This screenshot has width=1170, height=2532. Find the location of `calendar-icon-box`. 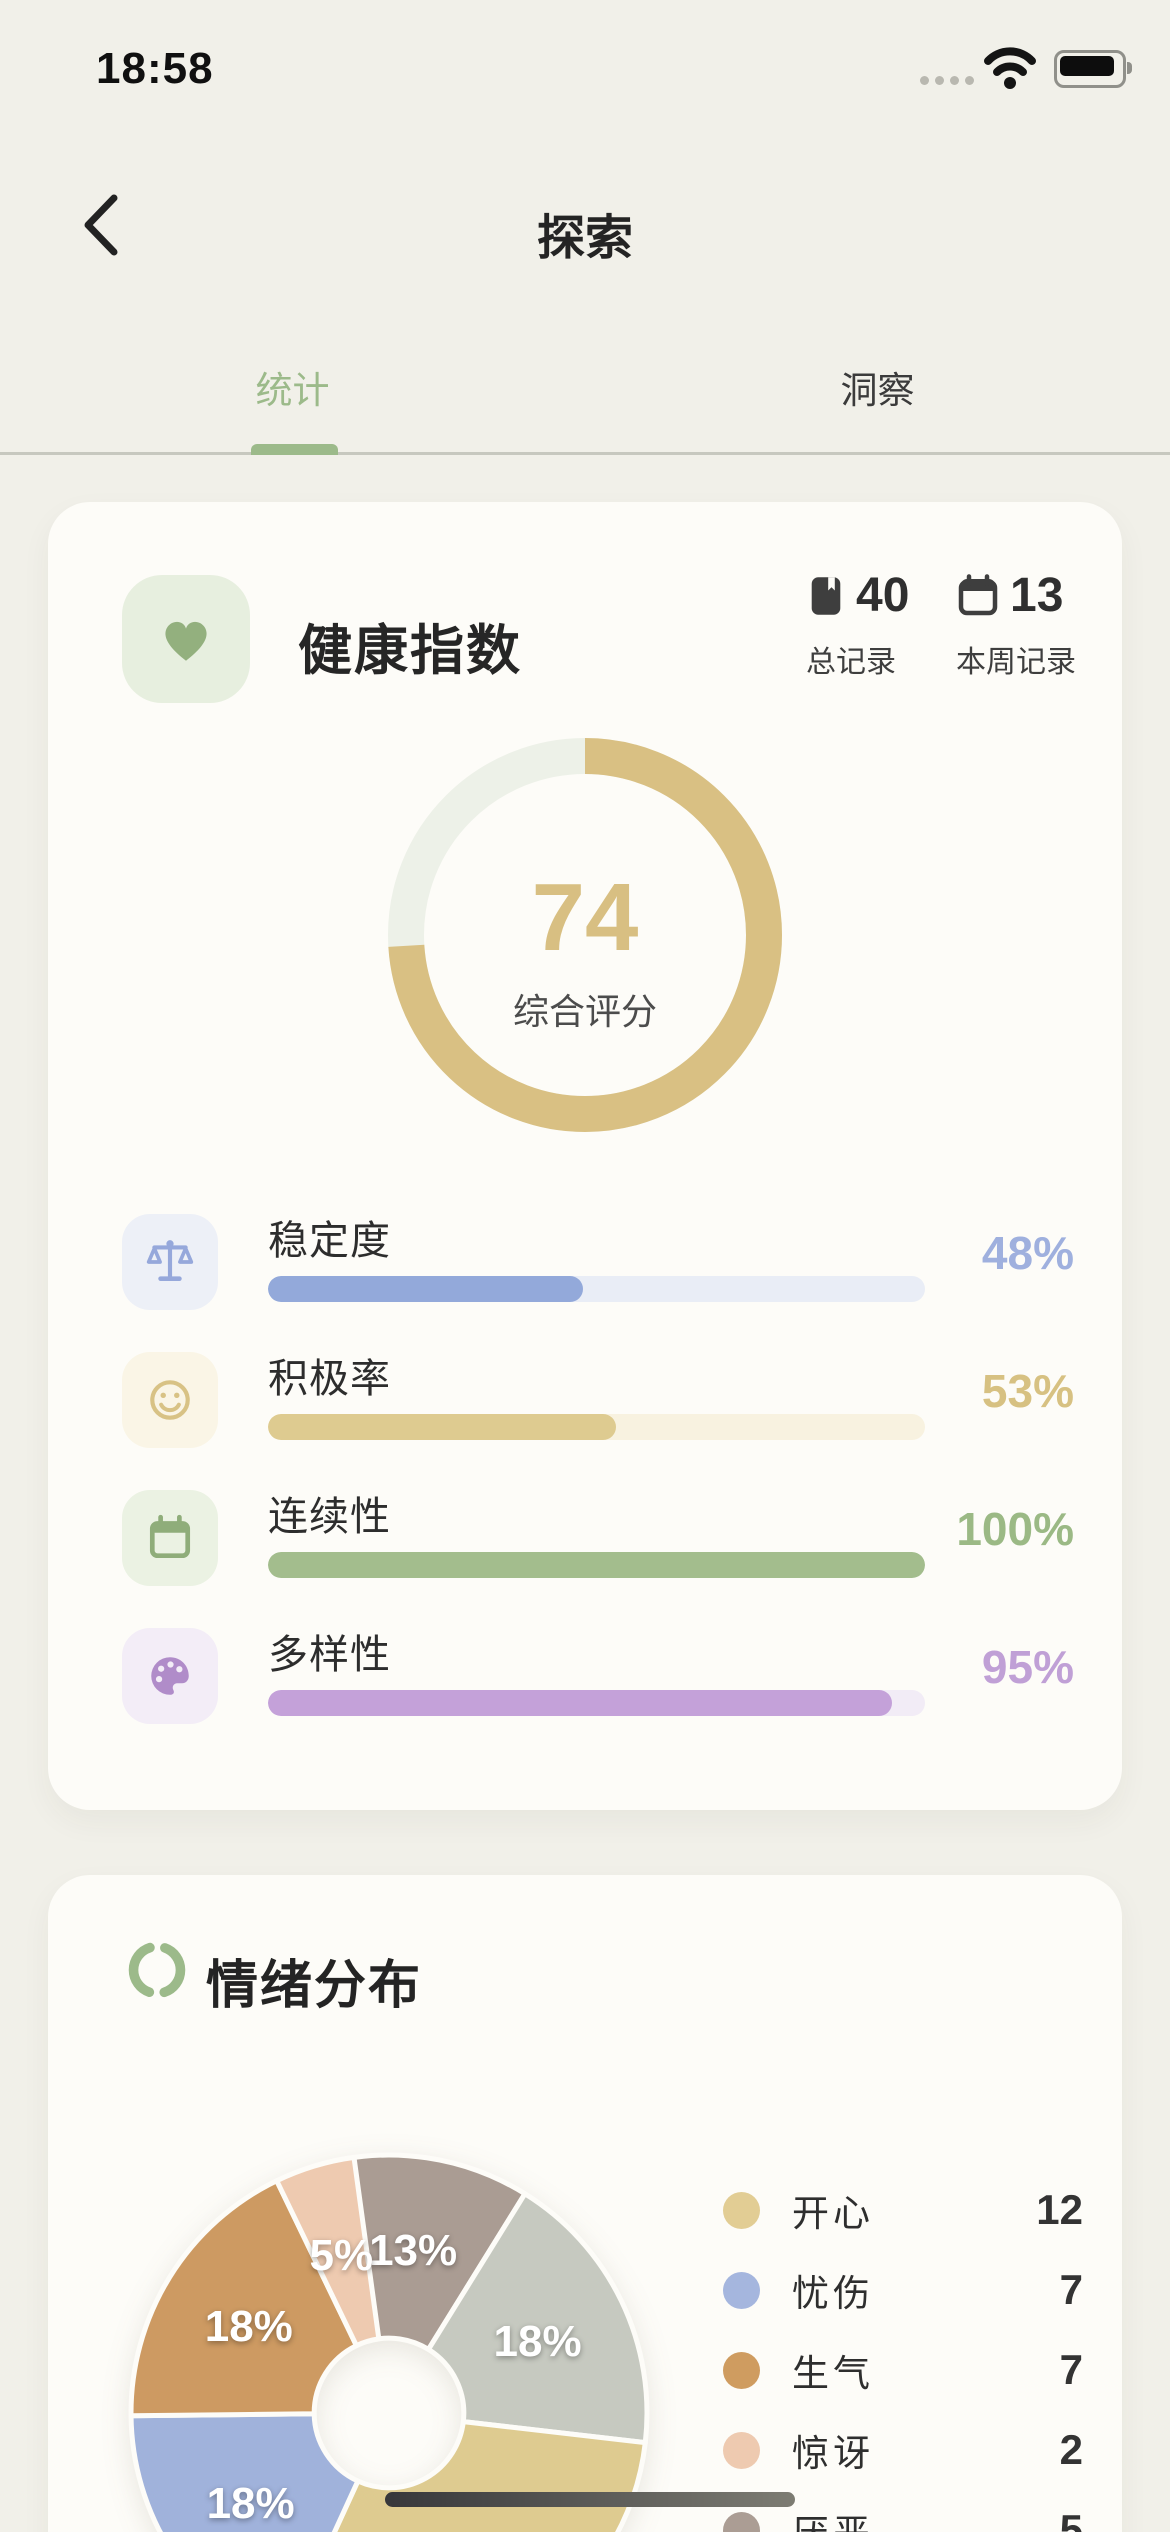

calendar-icon-box is located at coordinates (170, 1538).